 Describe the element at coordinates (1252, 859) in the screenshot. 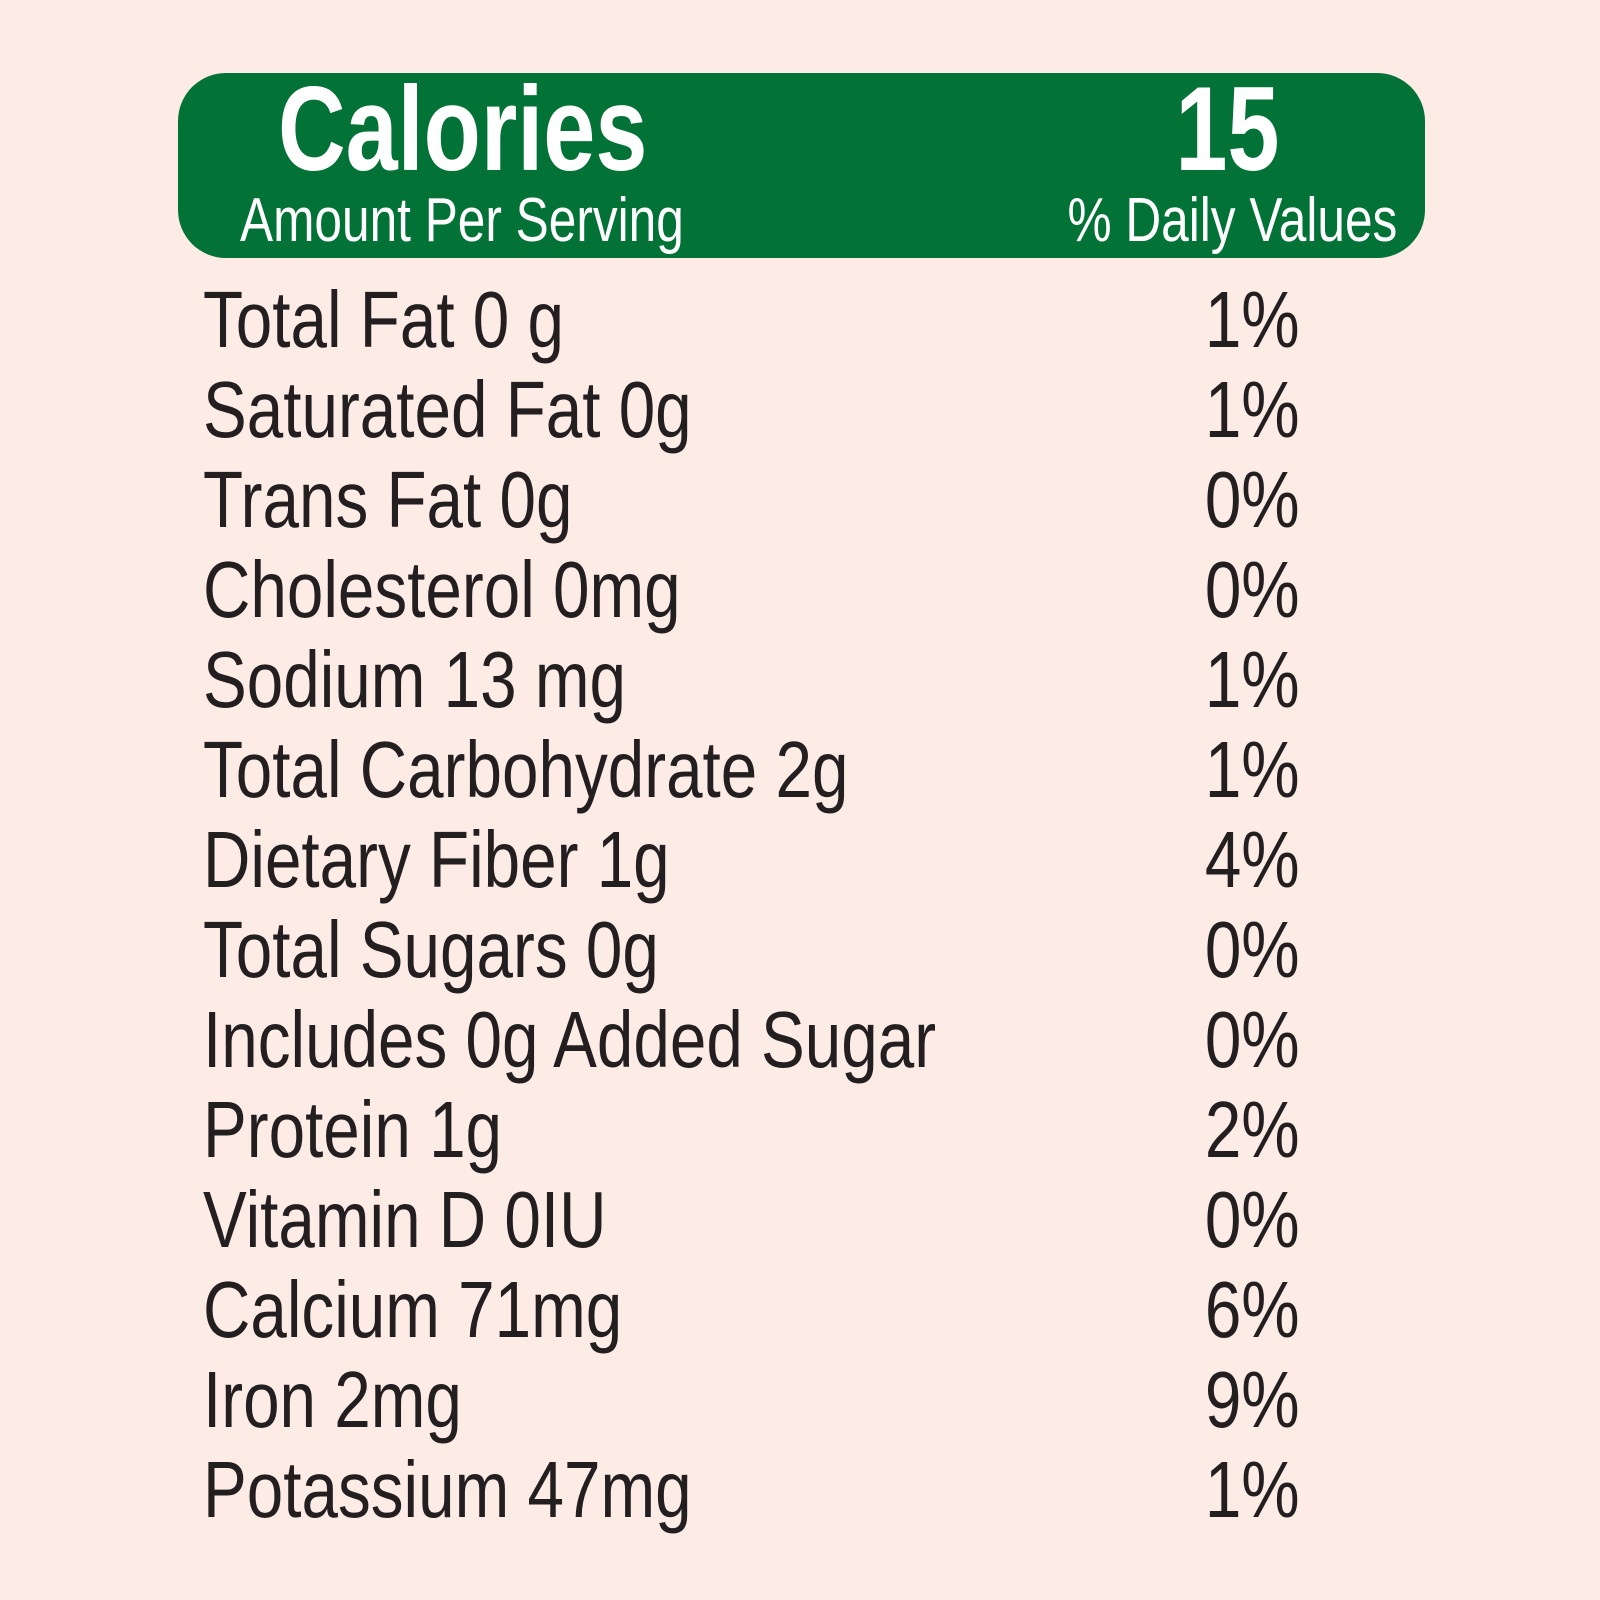

I see `daily-value-percent: 4%` at that location.